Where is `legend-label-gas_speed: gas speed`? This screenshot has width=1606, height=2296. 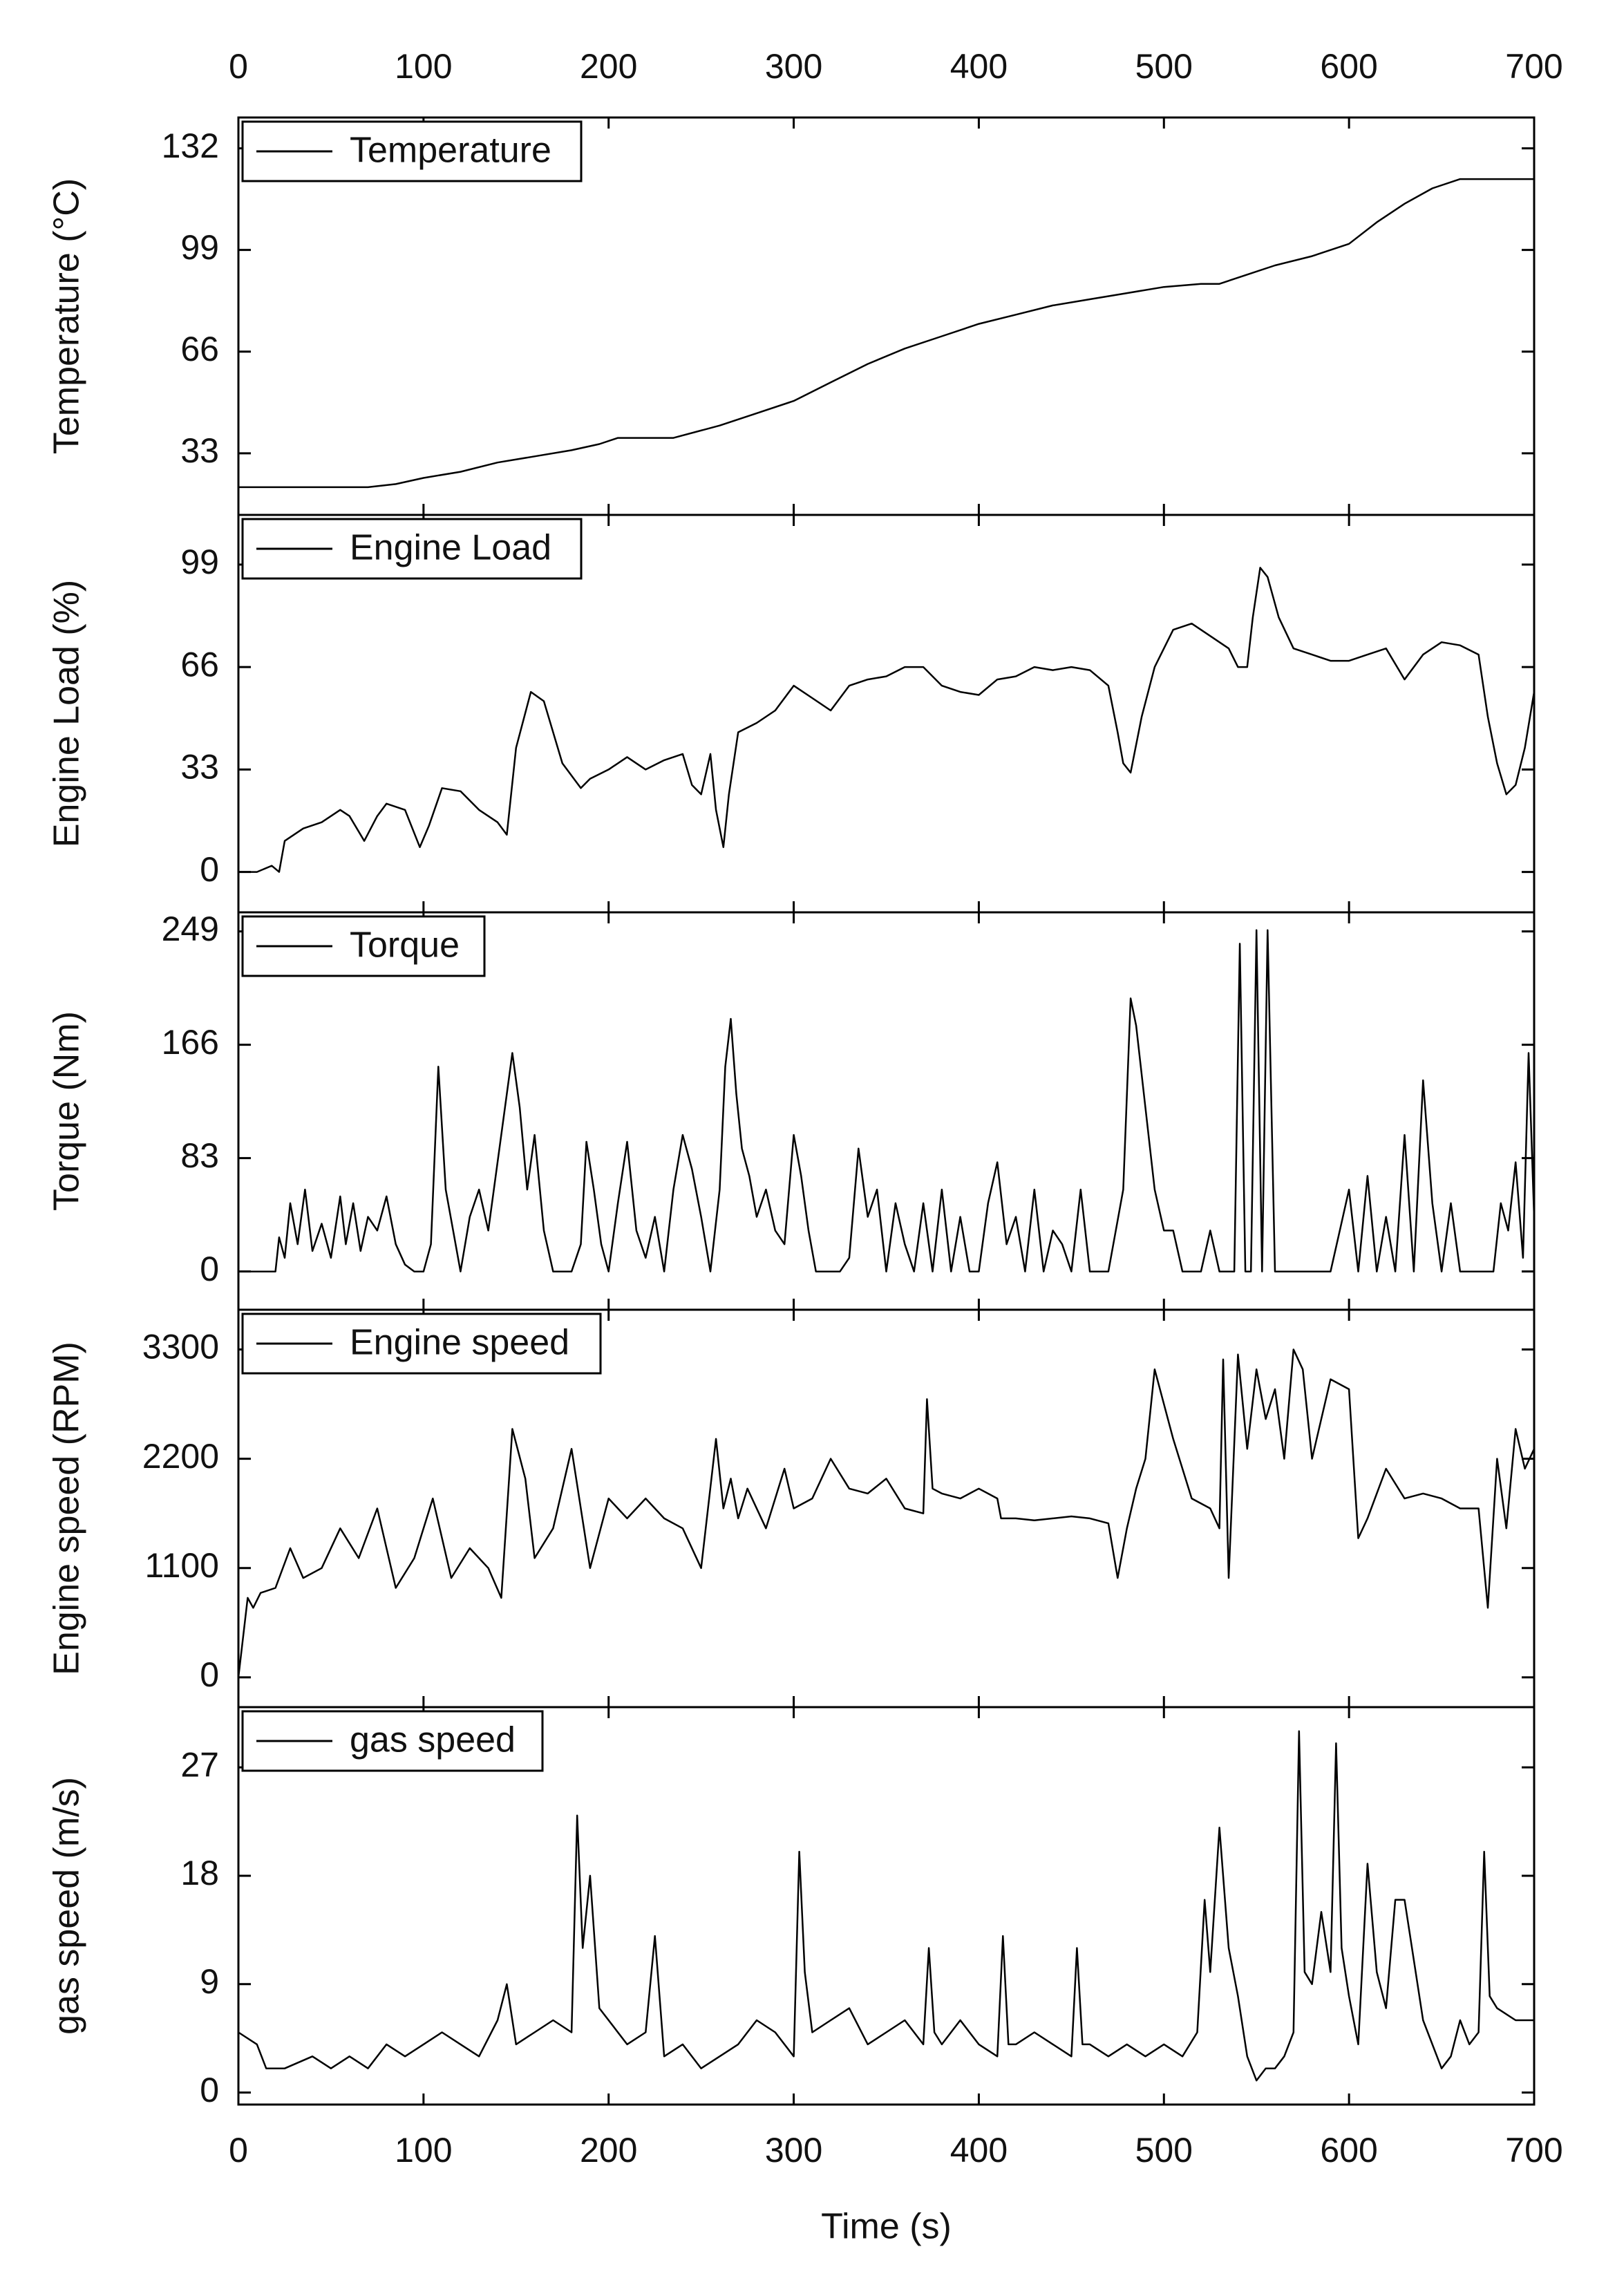
legend-label-gas_speed: gas speed is located at coordinates (433, 1740).